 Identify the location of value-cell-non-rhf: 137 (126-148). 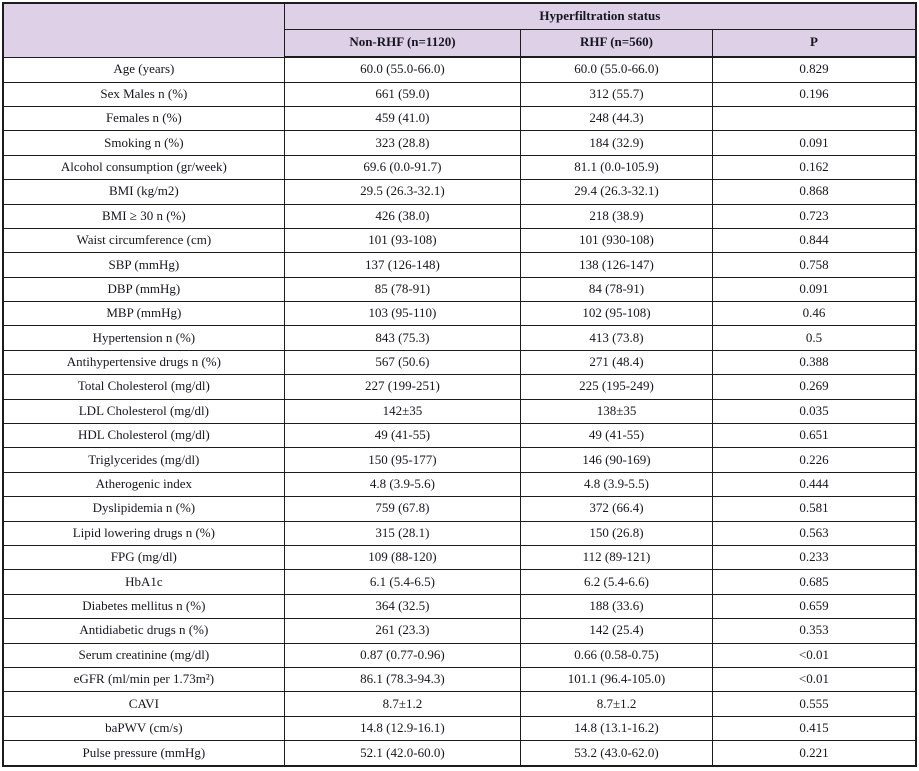
(402, 265).